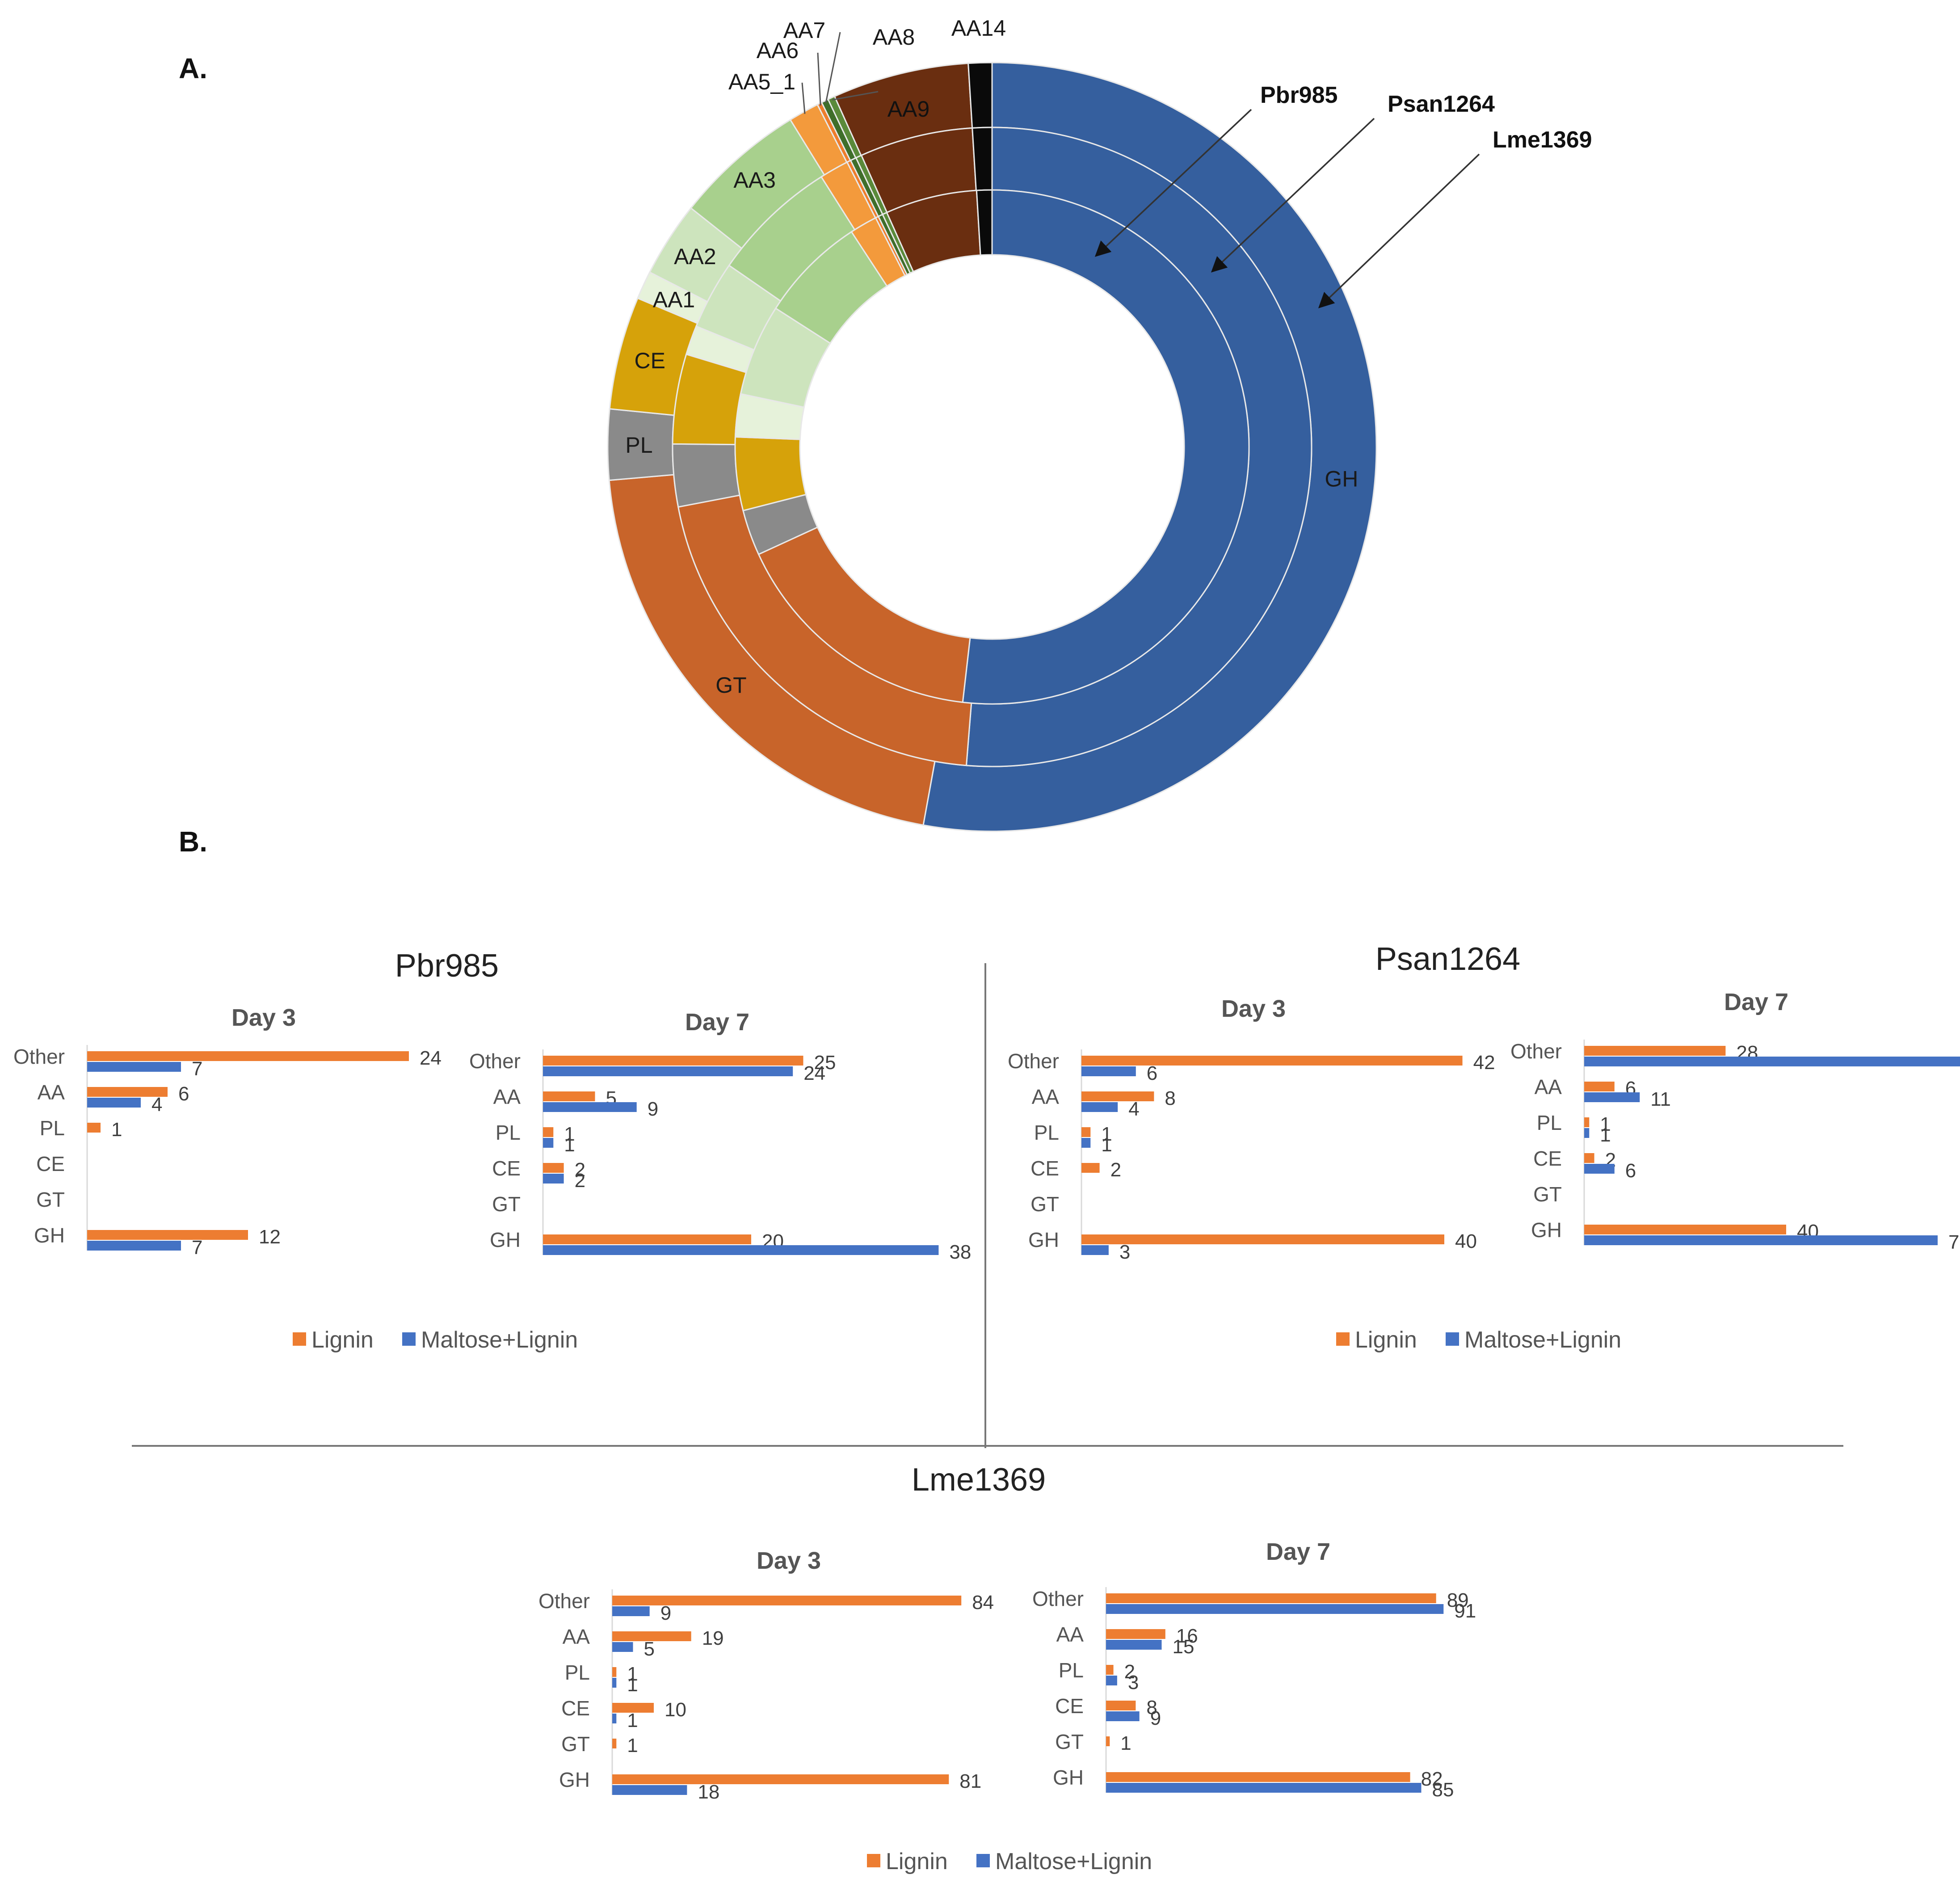 Image resolution: width=1960 pixels, height=1887 pixels. I want to click on ring-arrow-pbr985, so click(1173, 183).